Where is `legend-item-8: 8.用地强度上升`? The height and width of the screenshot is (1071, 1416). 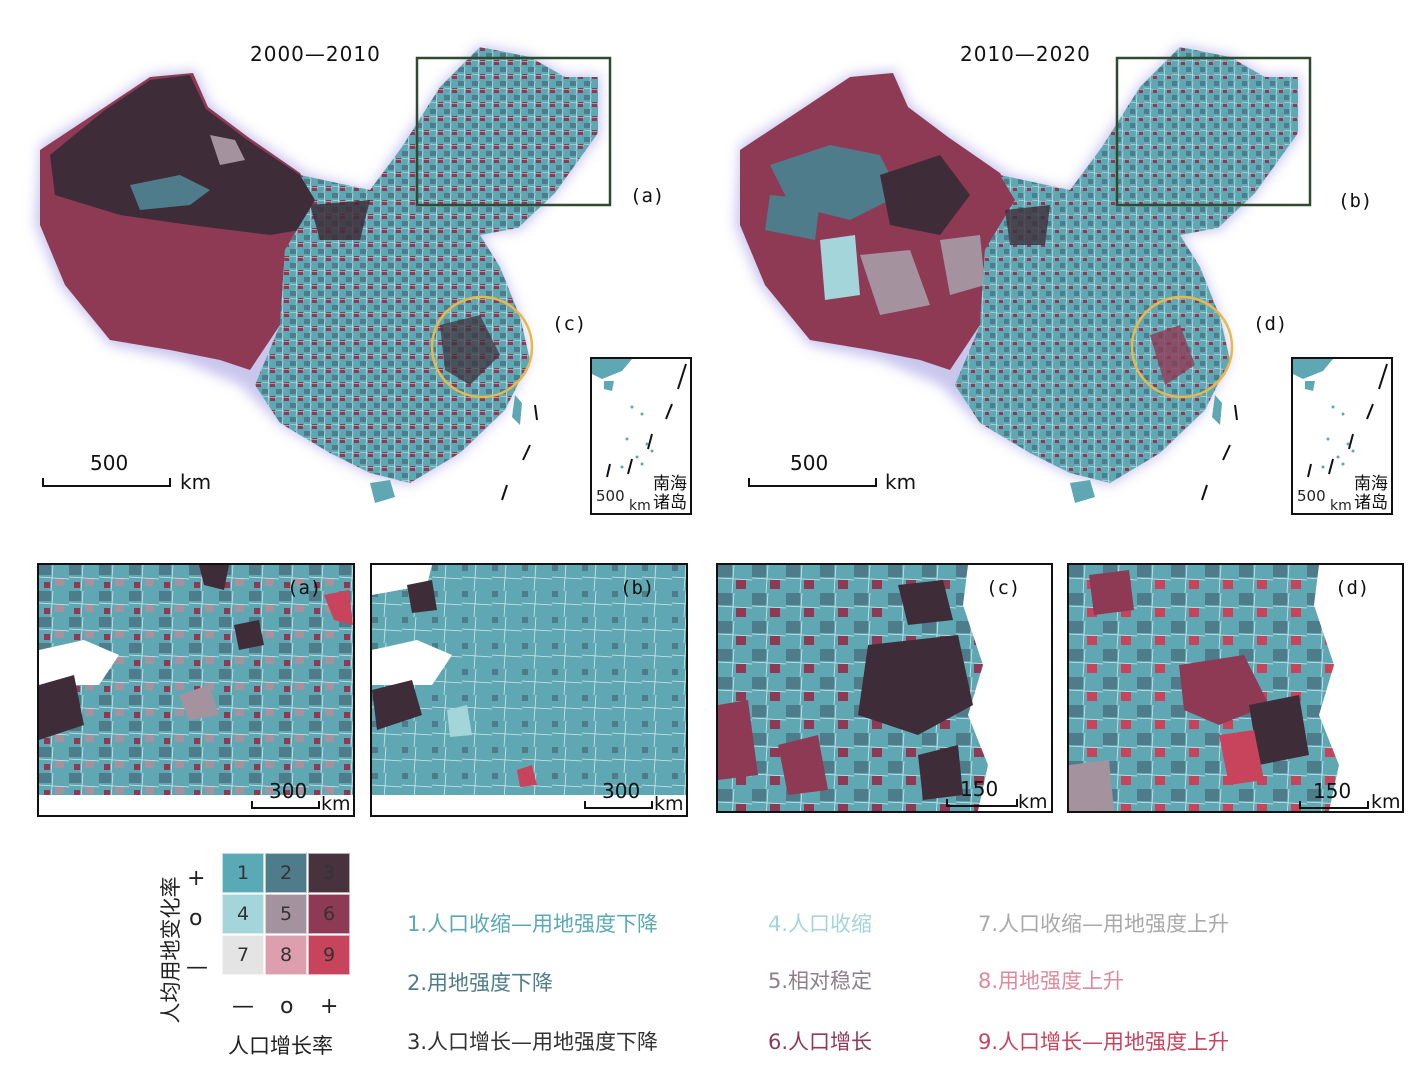 legend-item-8: 8.用地强度上升 is located at coordinates (1051, 981).